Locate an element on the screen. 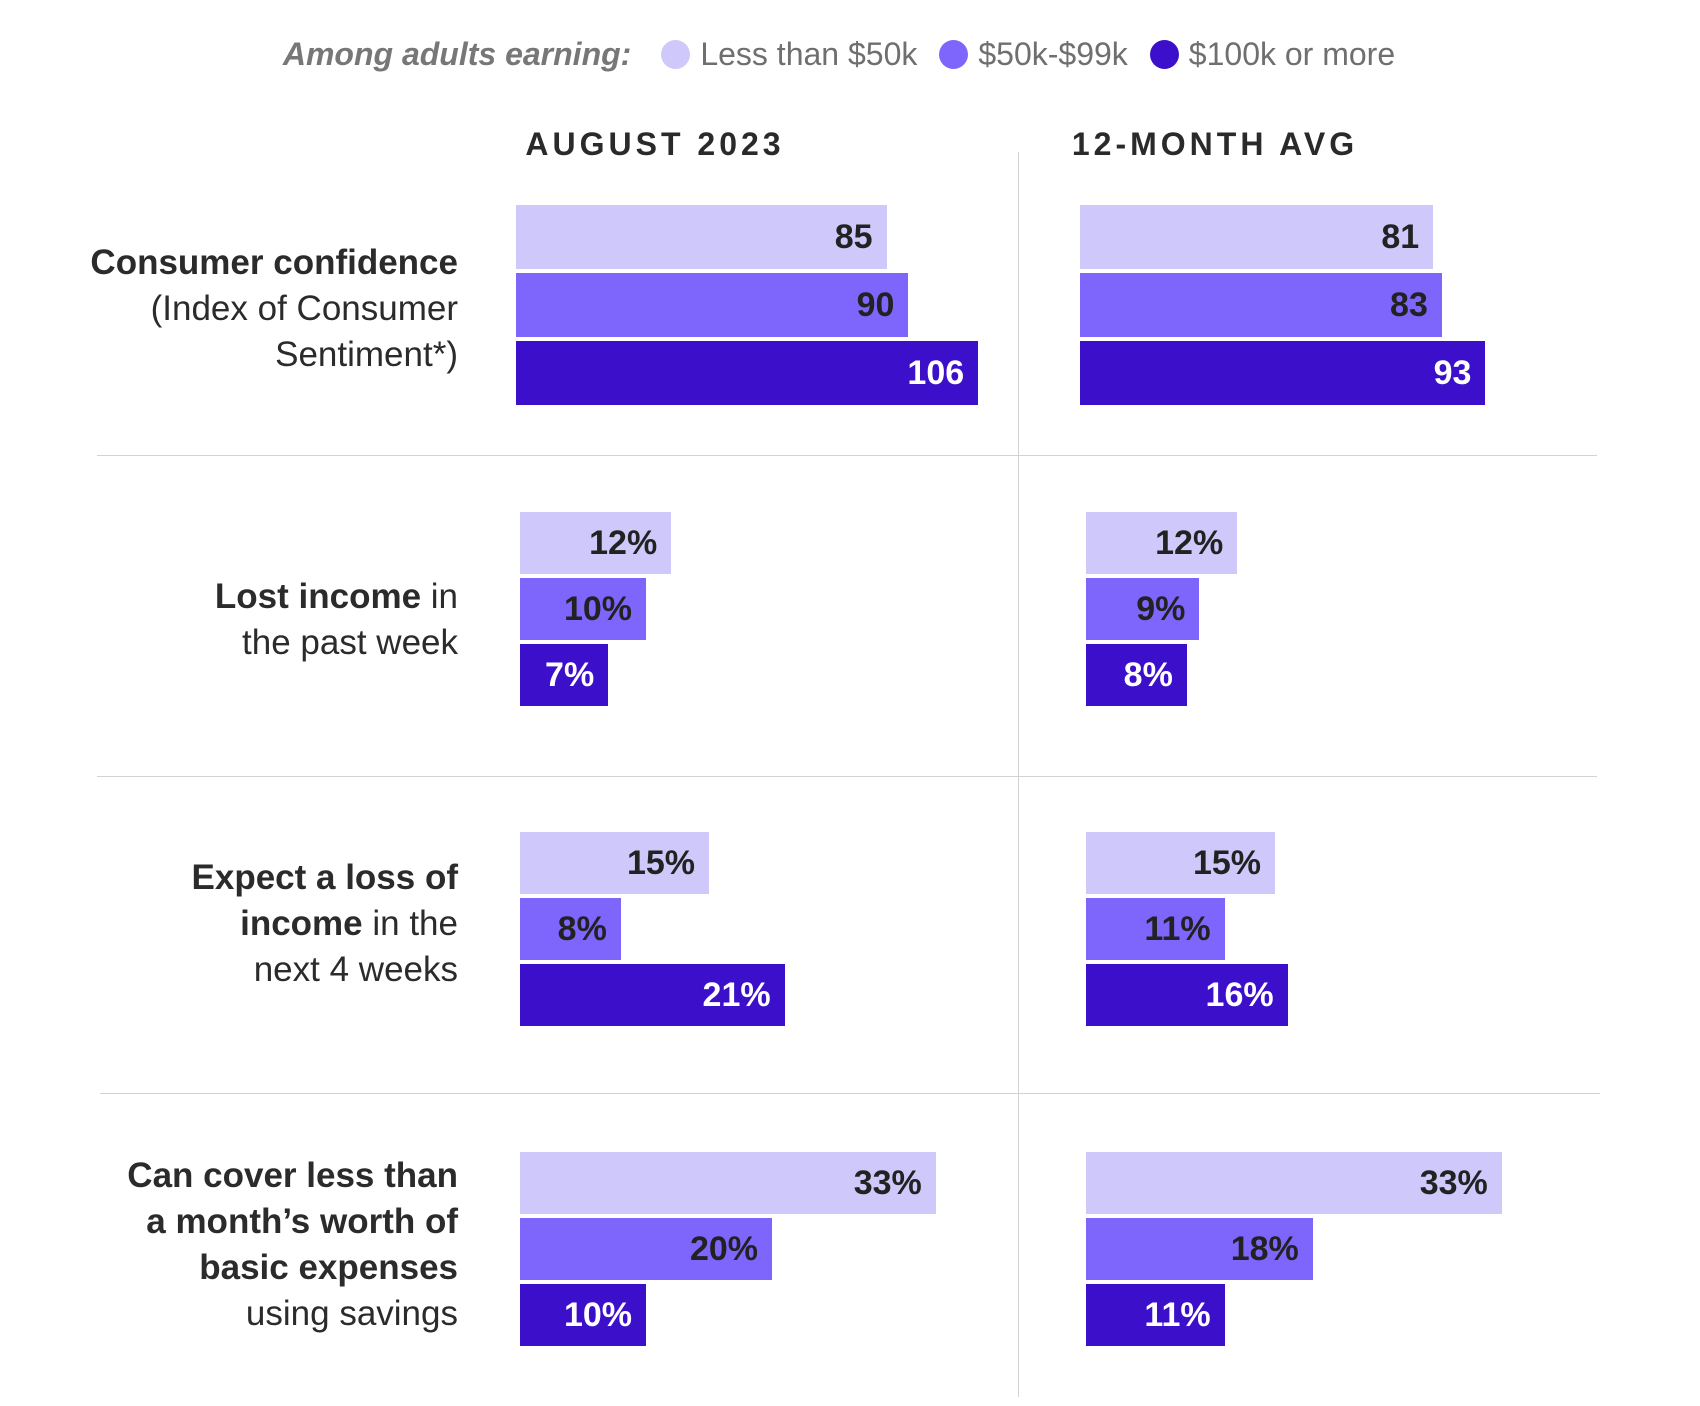  bar-value-label-12-month-avg-row4-100k-plus: 11% is located at coordinates (1177, 1315).